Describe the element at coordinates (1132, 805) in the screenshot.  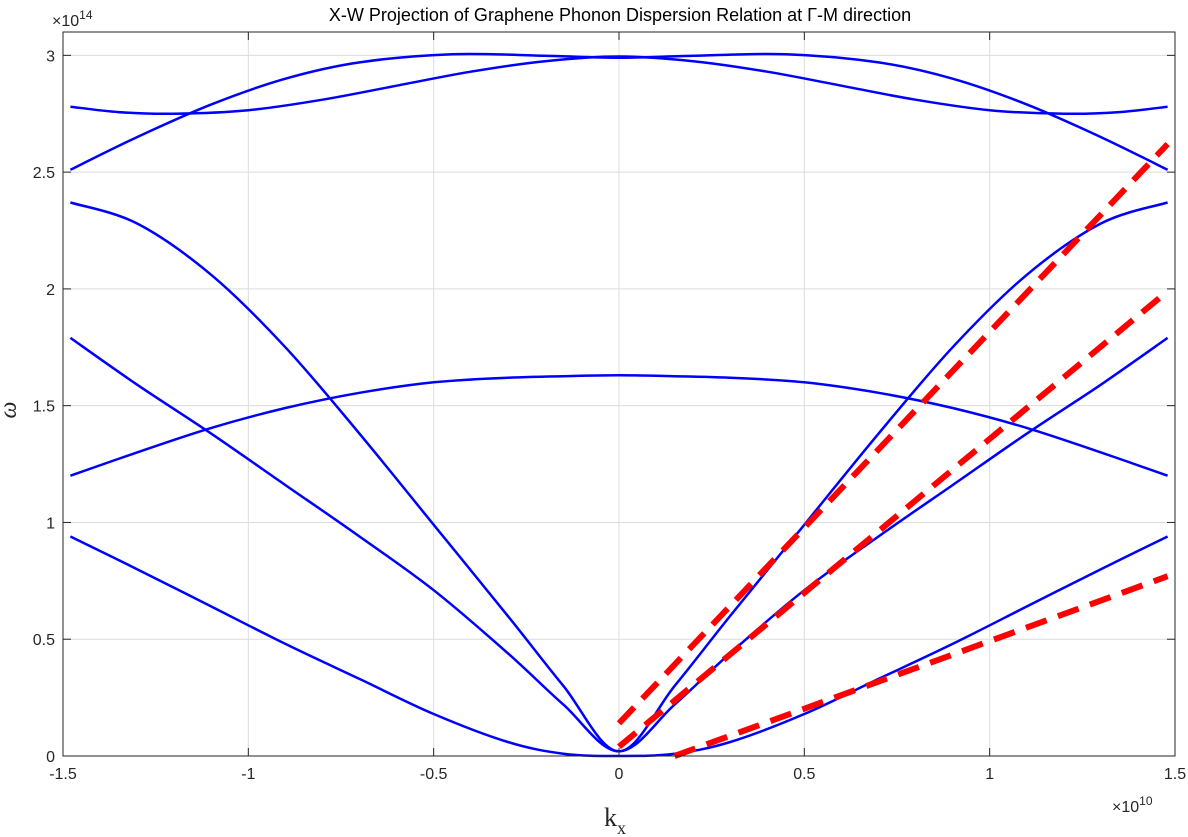
I see `x-axis-exponent: ×10¹⁰` at that location.